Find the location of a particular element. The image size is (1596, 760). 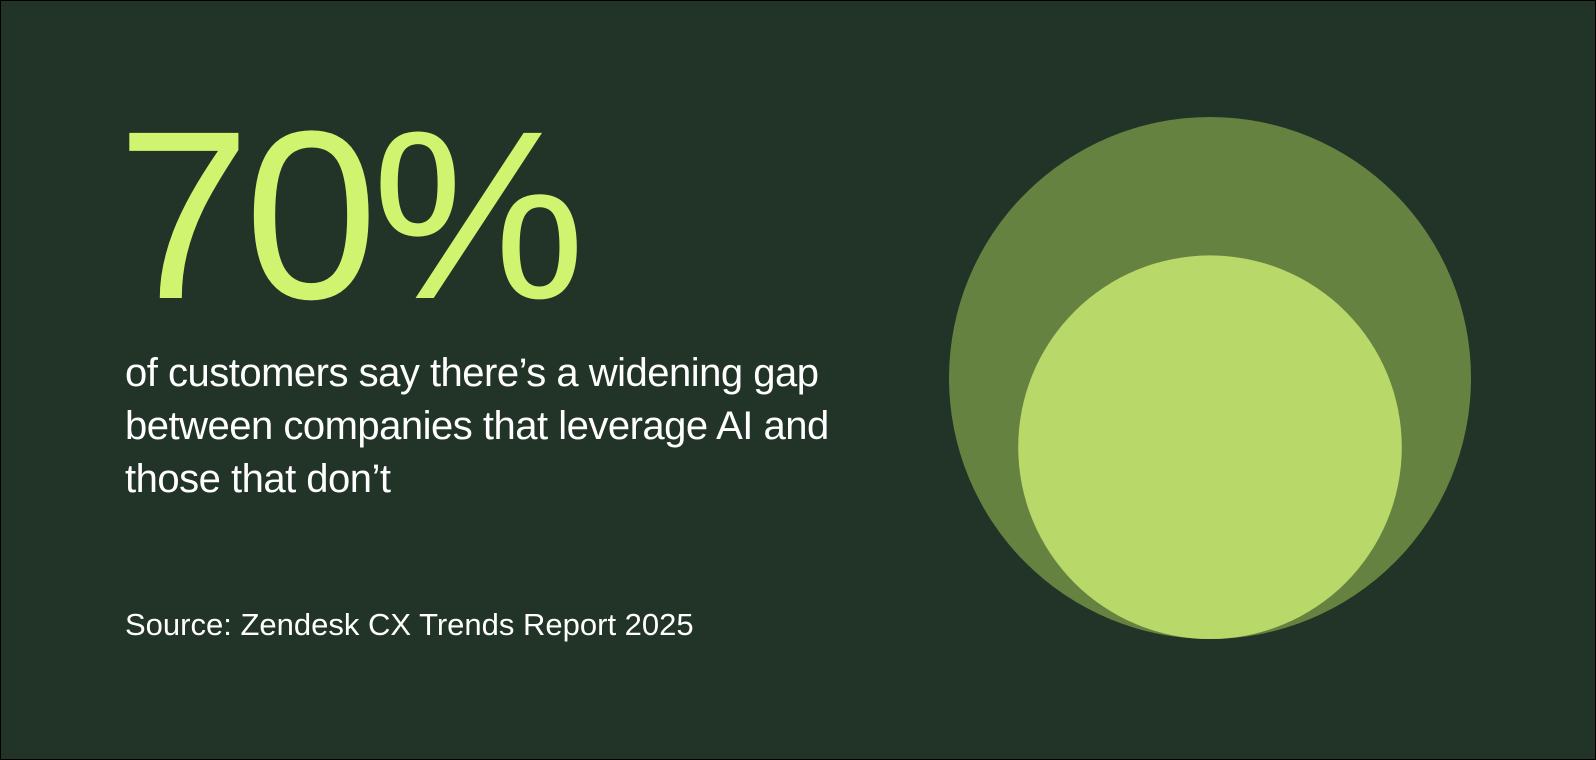

inner-circle is located at coordinates (1210, 447).